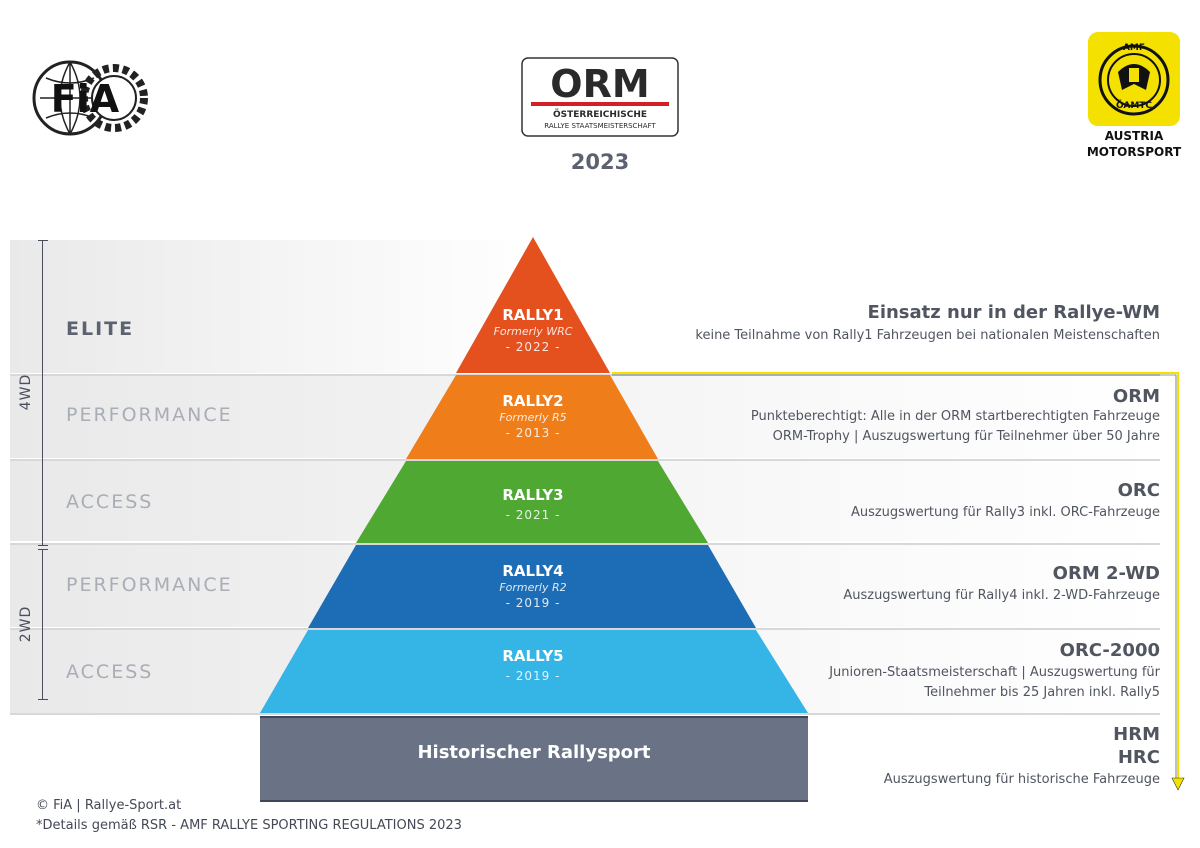 The image size is (1200, 848). Describe the element at coordinates (1134, 144) in the screenshot. I see `amf-caption: AUSTRIA MOTORSPORT` at that location.